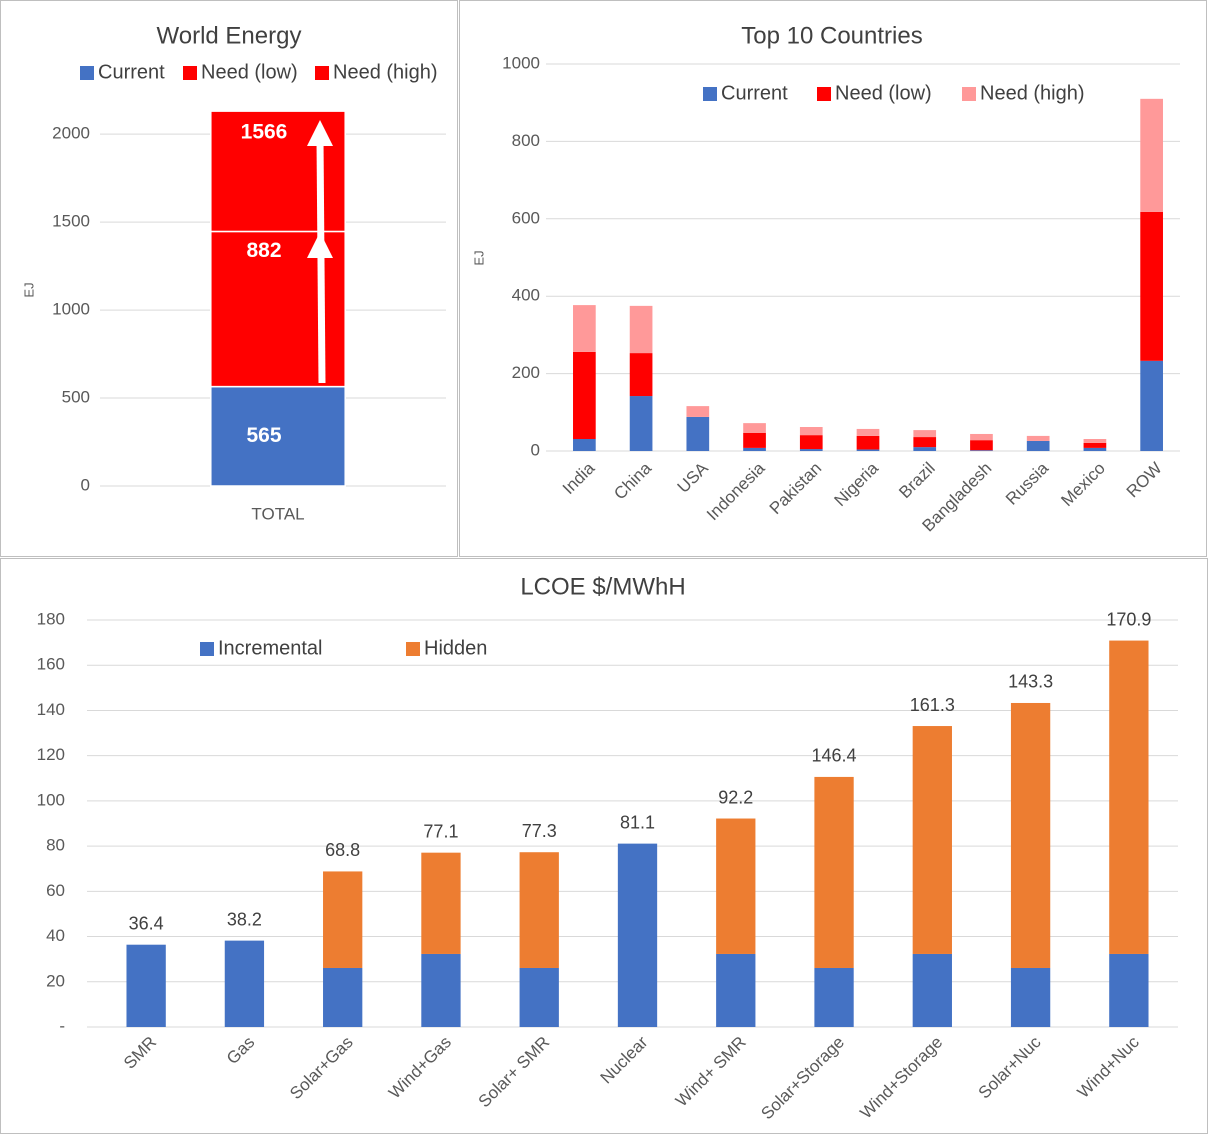  What do you see at coordinates (71, 133) in the screenshot?
I see `y-tick-label: 2000` at bounding box center [71, 133].